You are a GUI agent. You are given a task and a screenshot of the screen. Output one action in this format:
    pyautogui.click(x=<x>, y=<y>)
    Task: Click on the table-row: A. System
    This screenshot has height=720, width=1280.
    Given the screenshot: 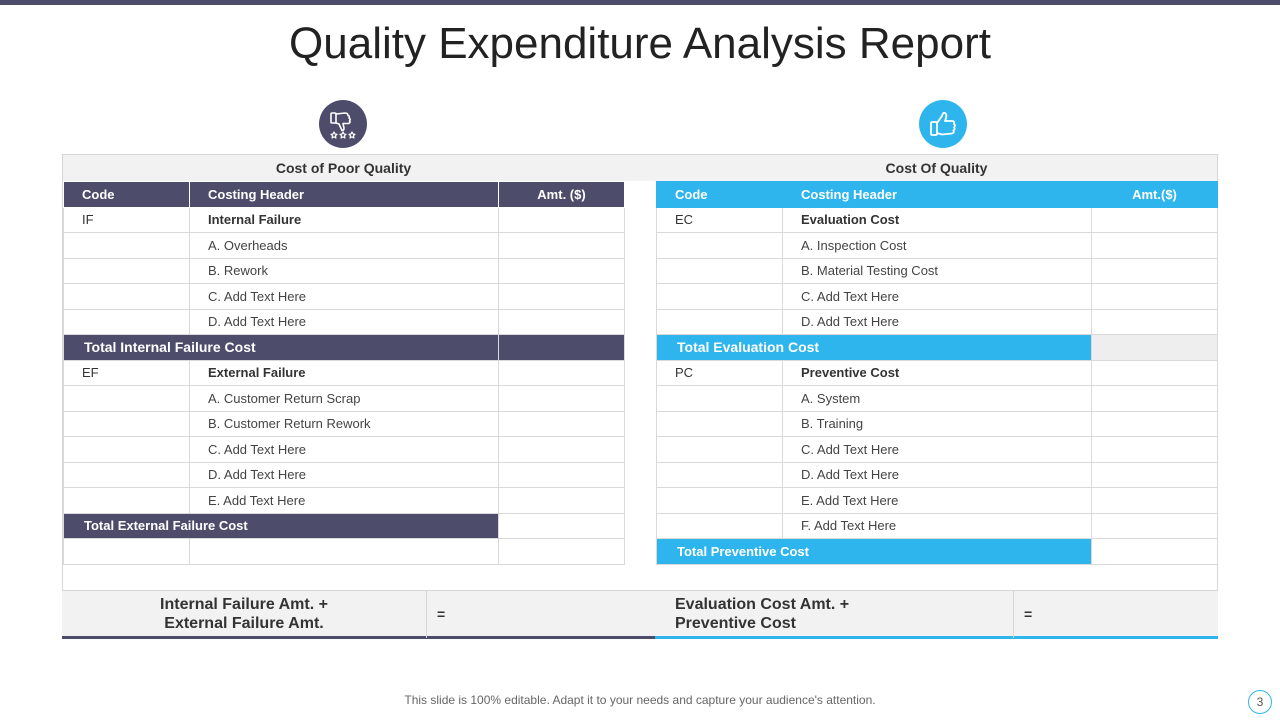 What is the action you would take?
    pyautogui.click(x=937, y=398)
    